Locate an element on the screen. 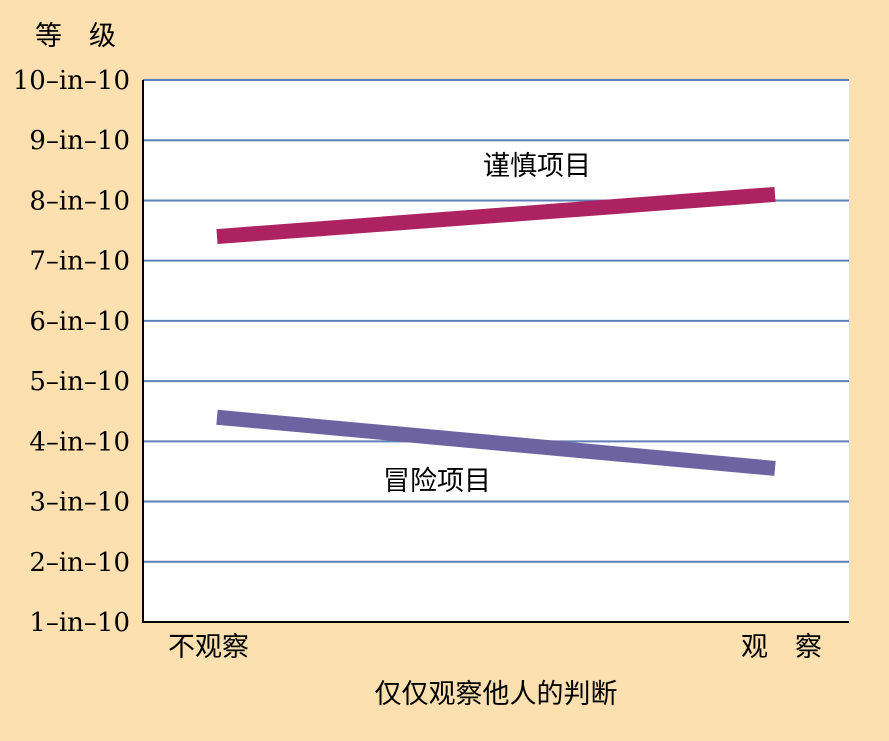 The image size is (889, 741). x-tick-label: 不观察 is located at coordinates (208, 647).